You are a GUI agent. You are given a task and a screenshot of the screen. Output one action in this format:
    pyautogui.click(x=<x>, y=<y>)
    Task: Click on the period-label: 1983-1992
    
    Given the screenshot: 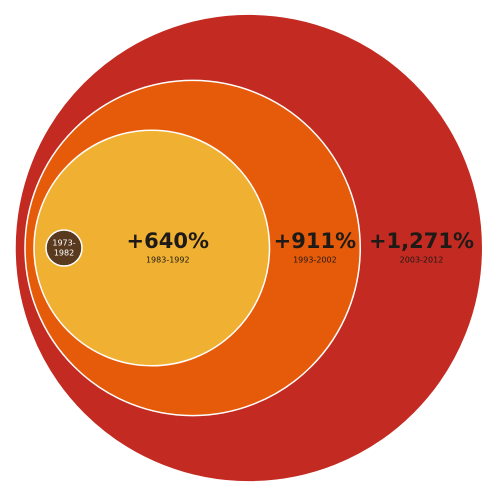 What is the action you would take?
    pyautogui.click(x=168, y=260)
    